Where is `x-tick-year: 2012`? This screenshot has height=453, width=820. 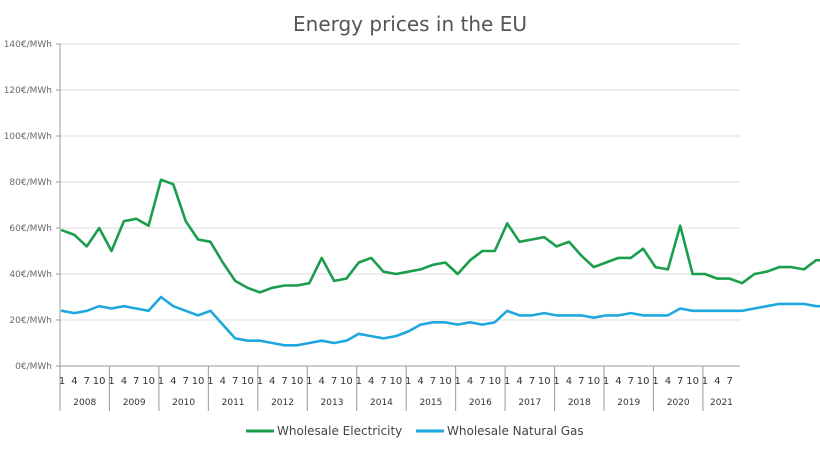 x-tick-year: 2012 is located at coordinates (282, 403).